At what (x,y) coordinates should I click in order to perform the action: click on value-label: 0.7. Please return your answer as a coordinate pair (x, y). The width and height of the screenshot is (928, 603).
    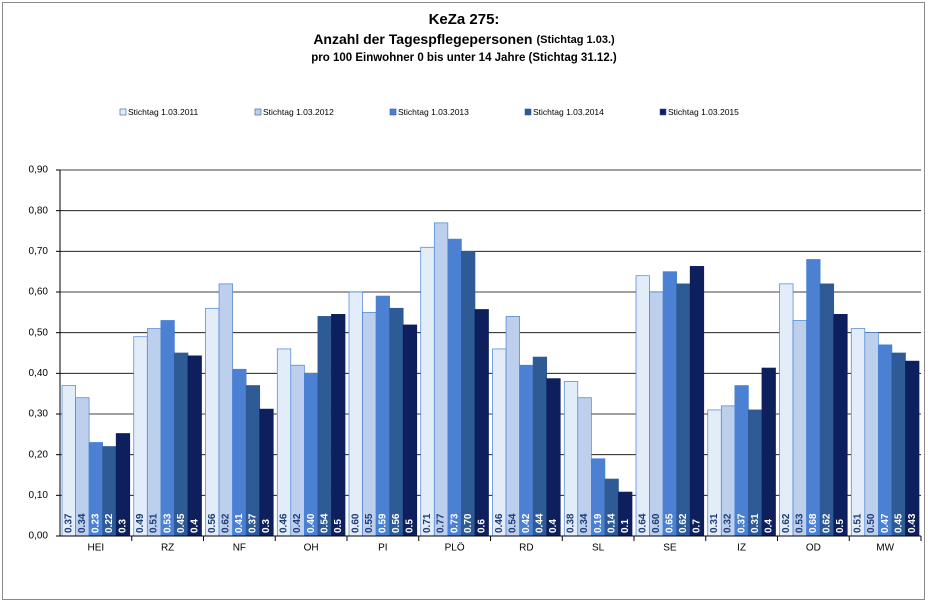
    Looking at the image, I should click on (697, 526).